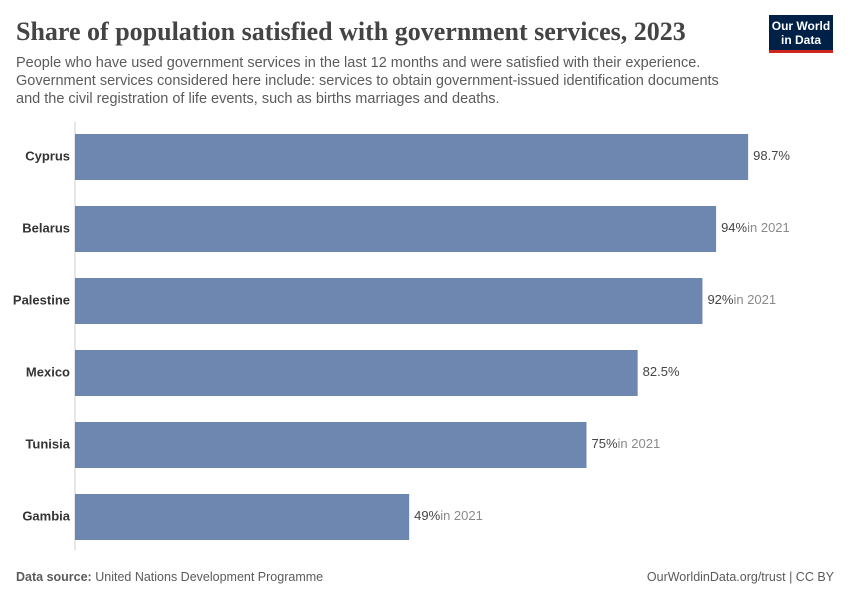 The width and height of the screenshot is (850, 600). I want to click on logo-text: Our World, so click(801, 26).